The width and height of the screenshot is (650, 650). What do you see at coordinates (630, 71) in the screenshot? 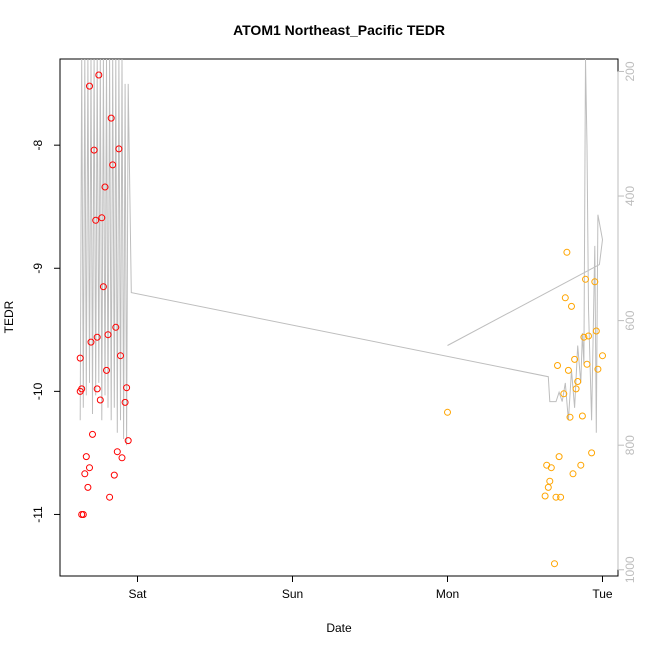
I see `y2-tick-label: 200` at bounding box center [630, 71].